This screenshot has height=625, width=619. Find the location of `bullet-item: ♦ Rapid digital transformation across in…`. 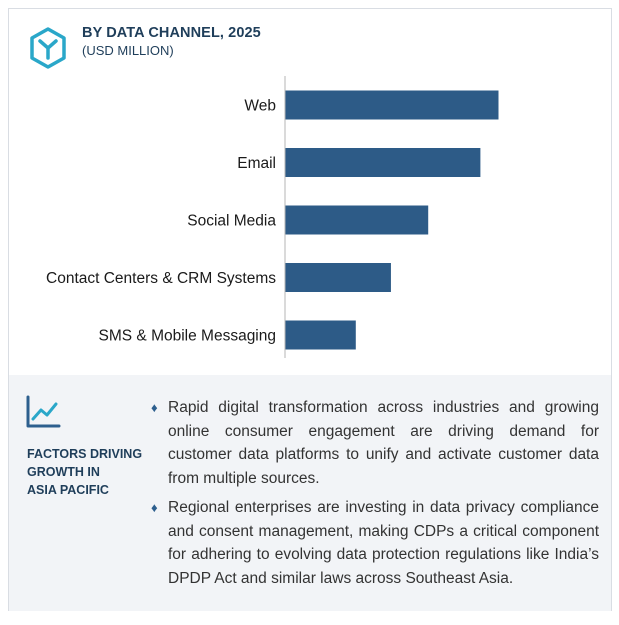

bullet-item: ♦ Rapid digital transformation across in… is located at coordinates (374, 443).